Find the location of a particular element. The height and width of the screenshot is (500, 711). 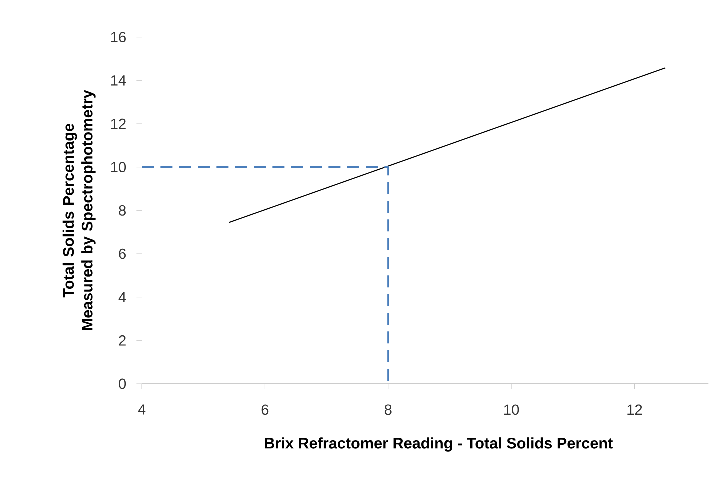

y-tick-label: 12 is located at coordinates (118, 124).